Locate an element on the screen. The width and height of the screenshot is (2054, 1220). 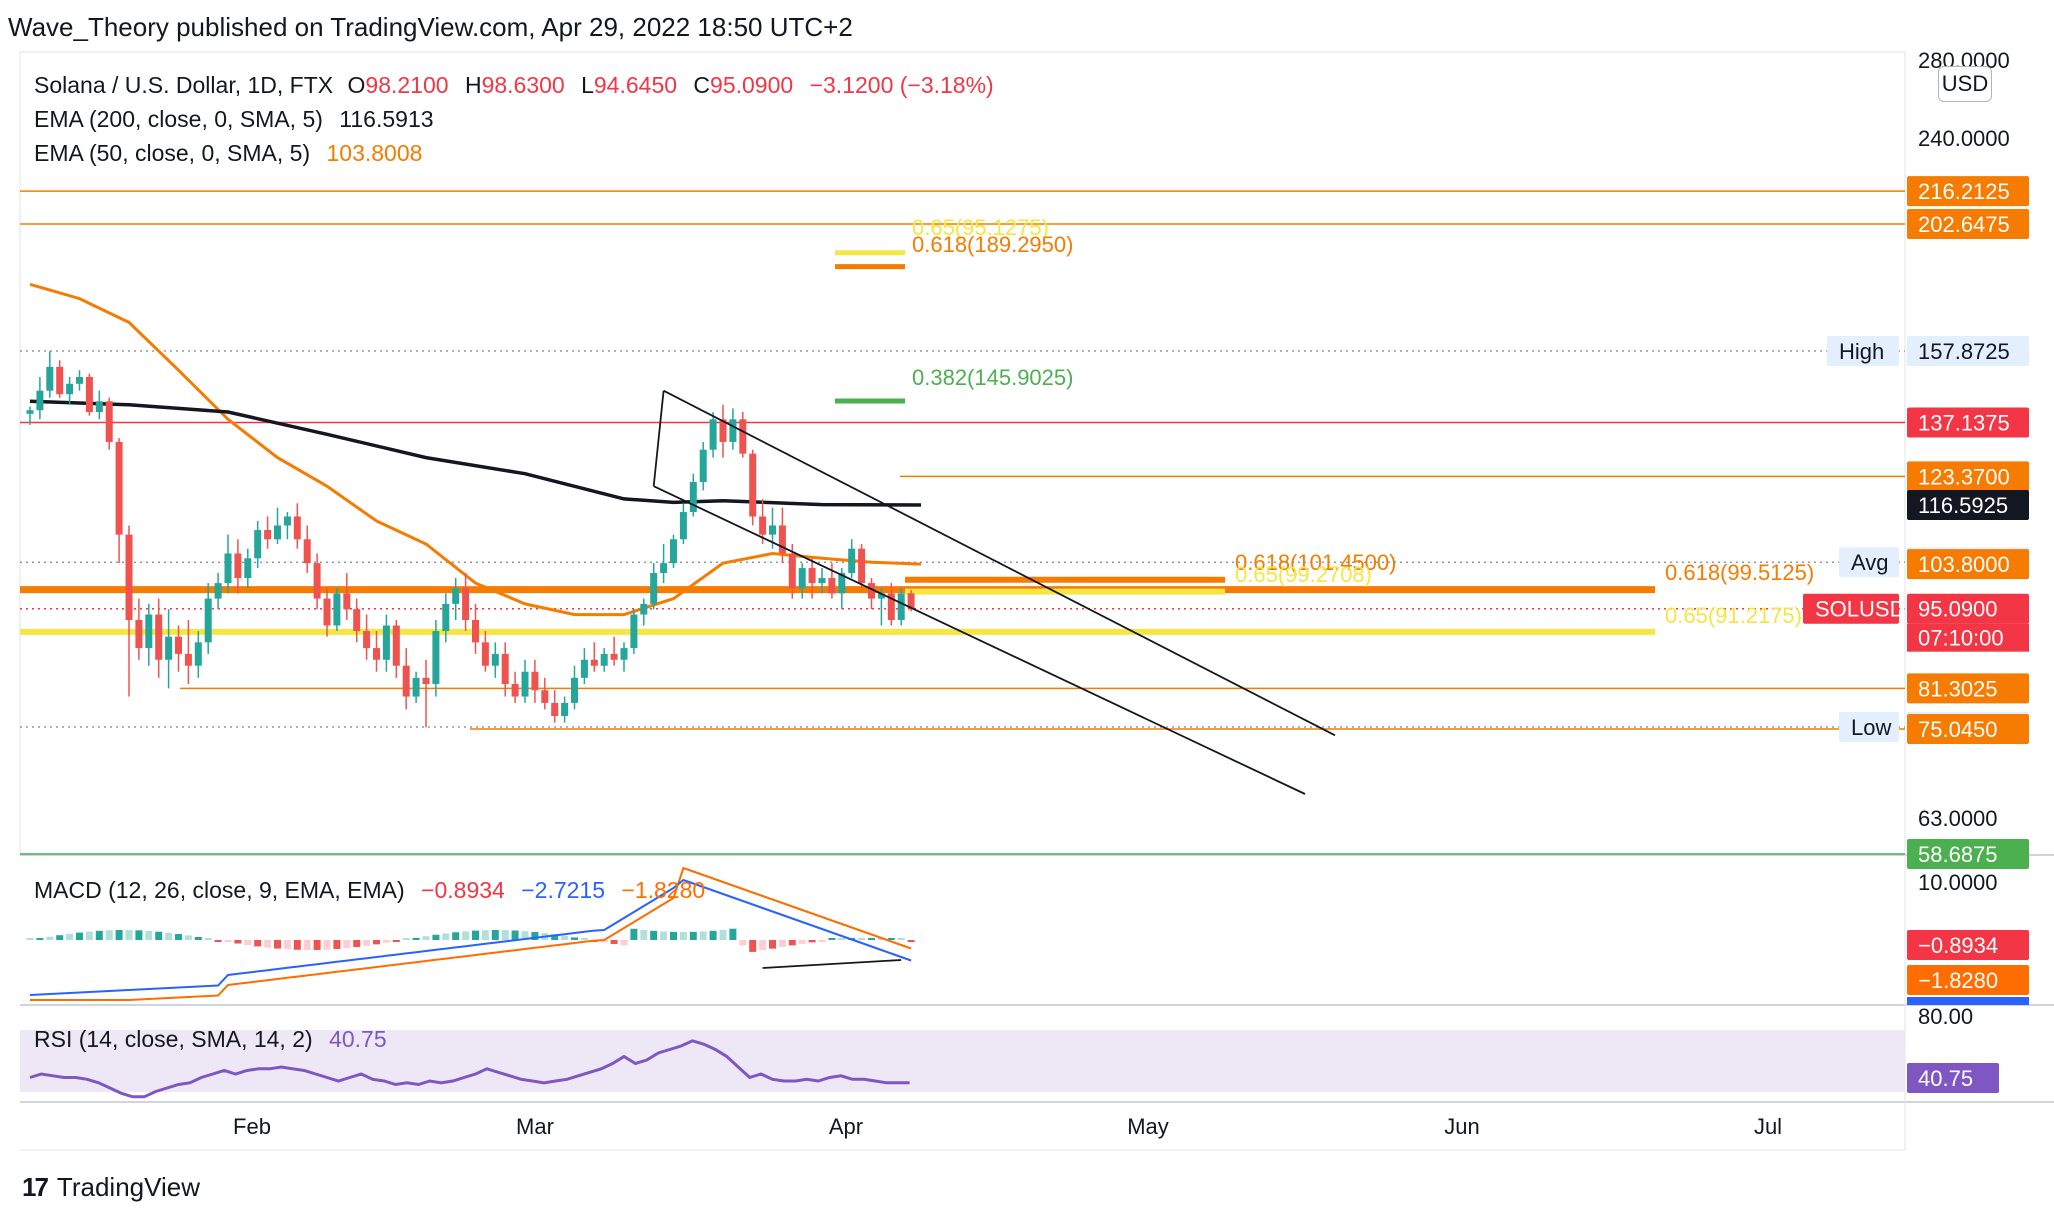
currency-unit-button: USD is located at coordinates (1965, 84).